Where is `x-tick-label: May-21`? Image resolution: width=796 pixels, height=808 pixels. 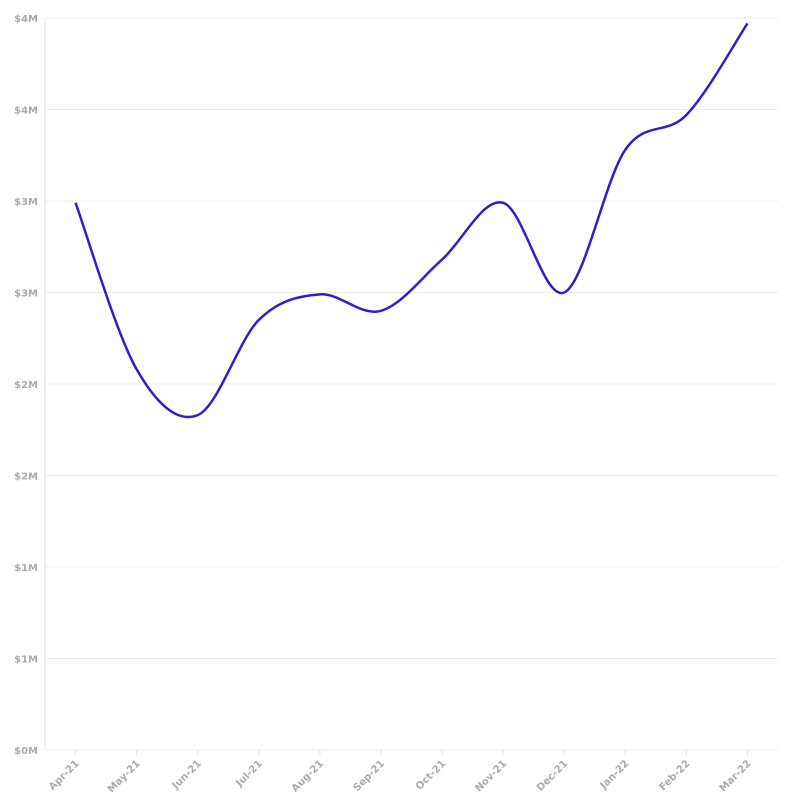 x-tick-label: May-21 is located at coordinates (124, 776).